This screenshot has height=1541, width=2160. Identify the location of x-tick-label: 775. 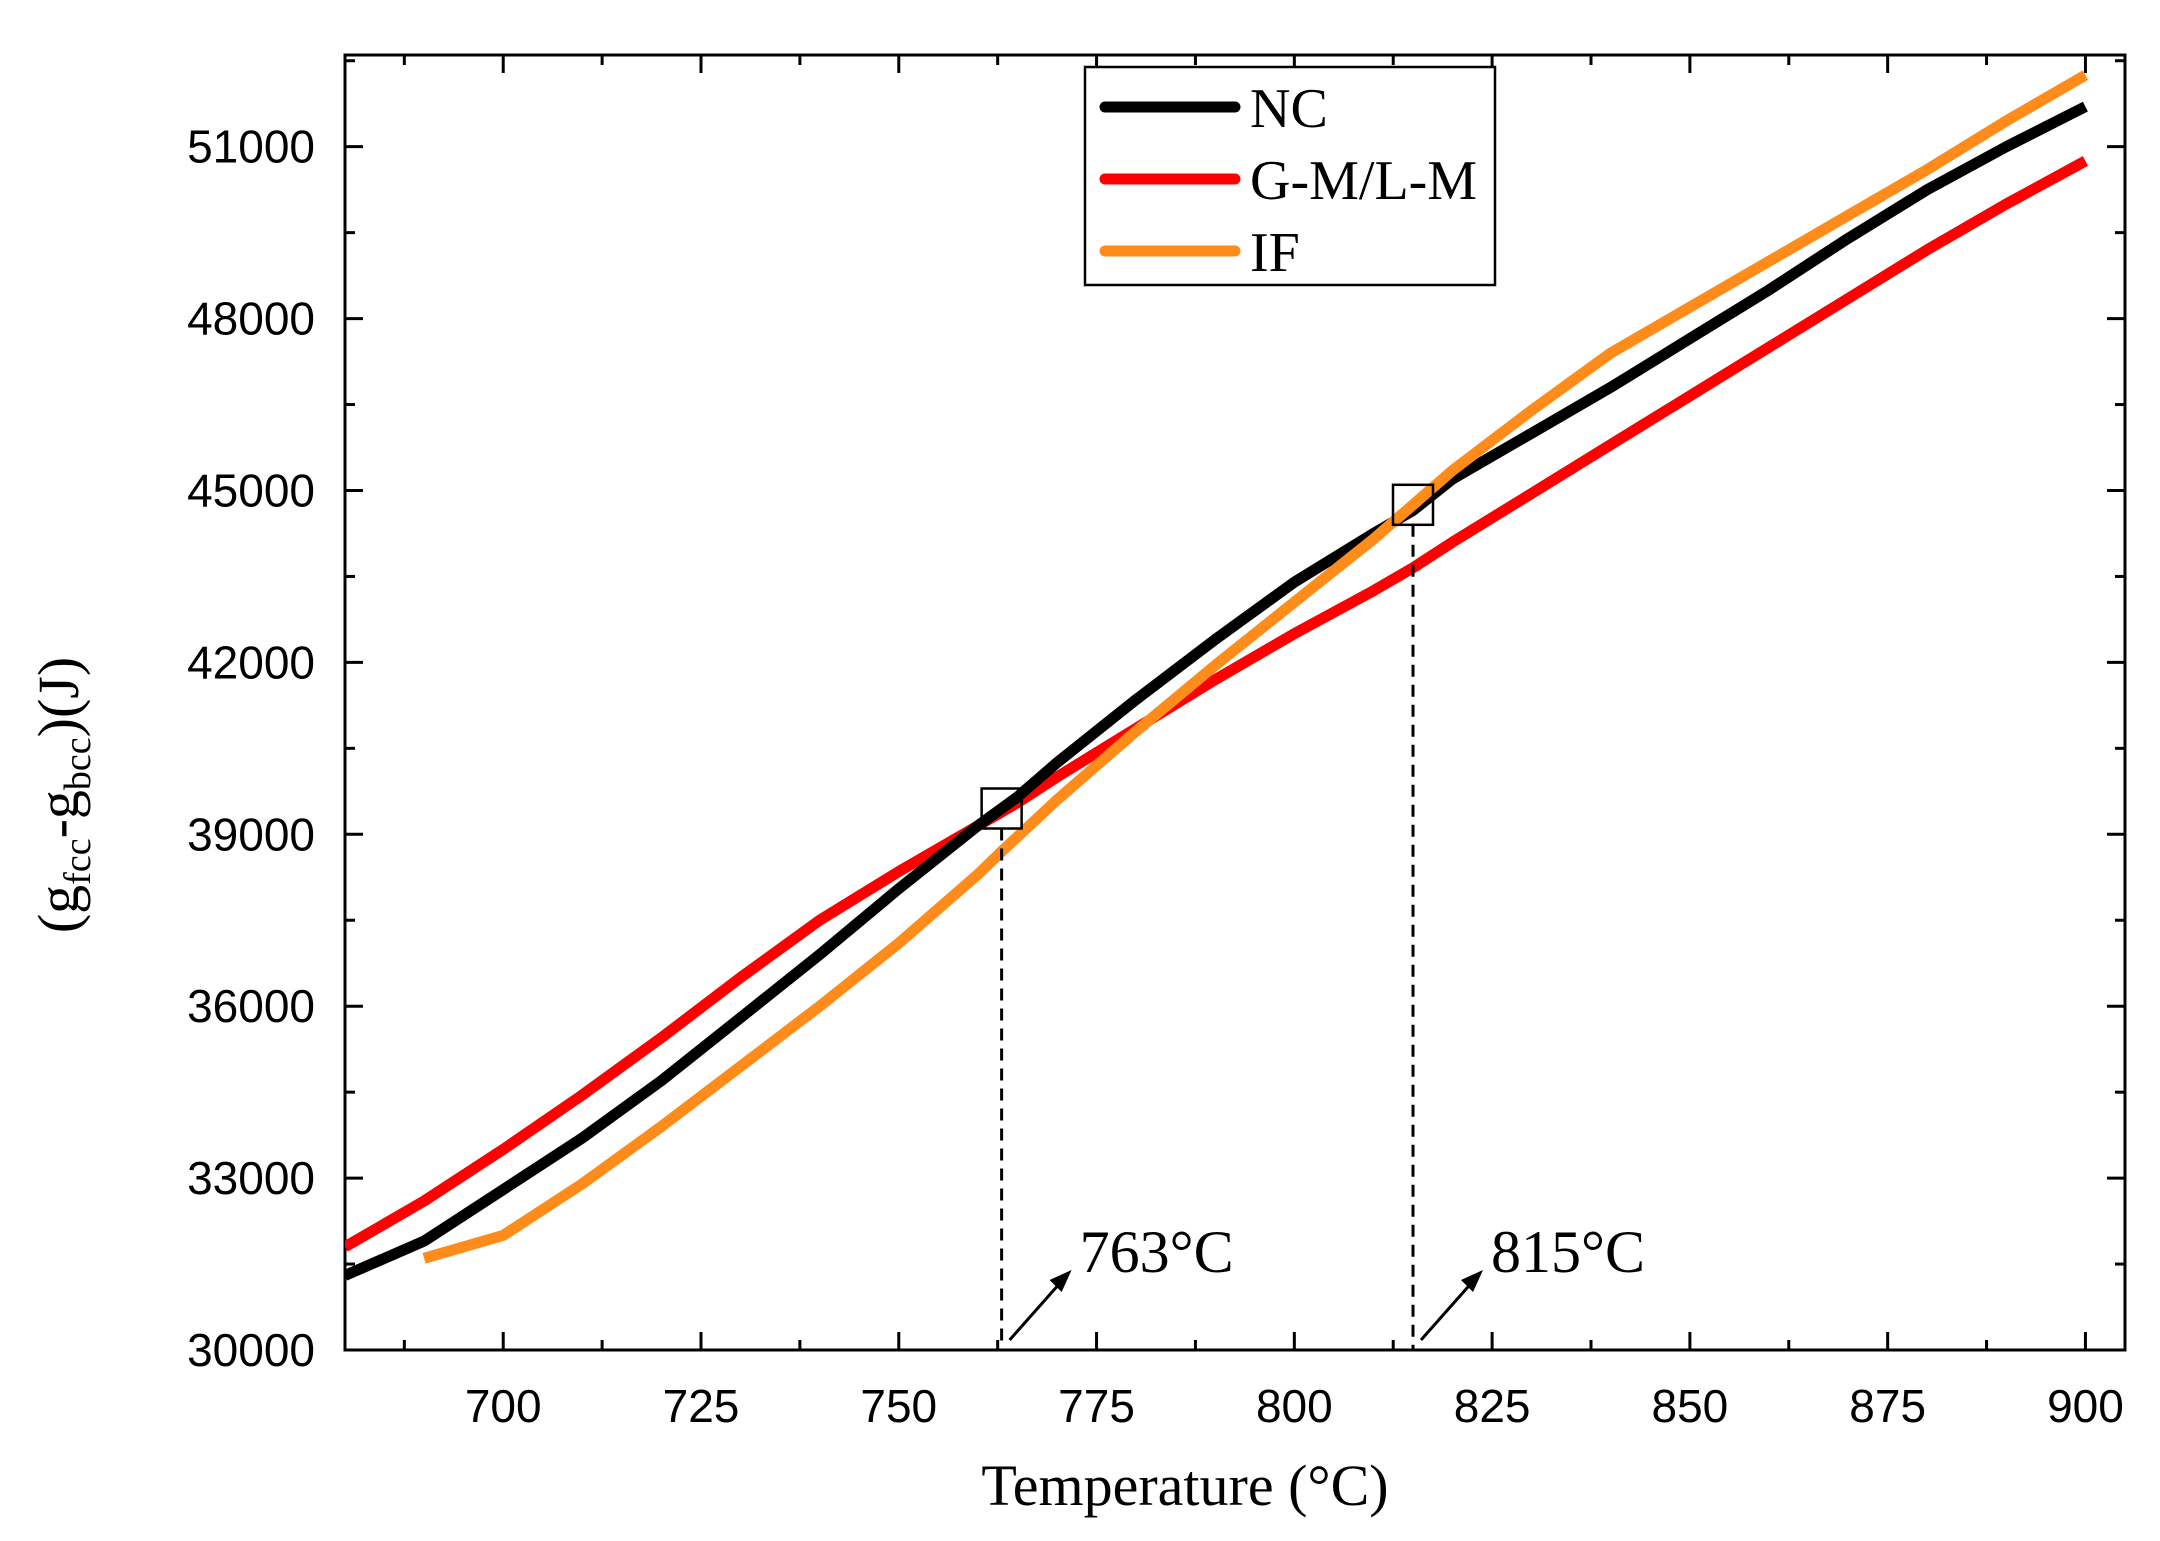
(1096, 1406).